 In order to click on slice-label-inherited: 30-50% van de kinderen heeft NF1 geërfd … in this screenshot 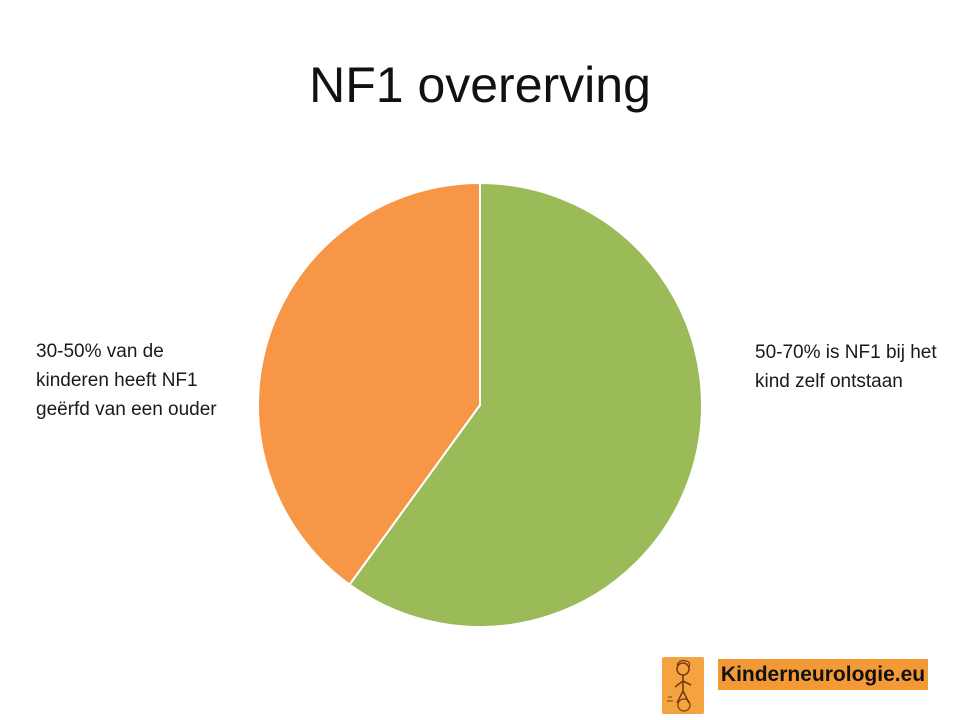, I will do `click(126, 380)`.